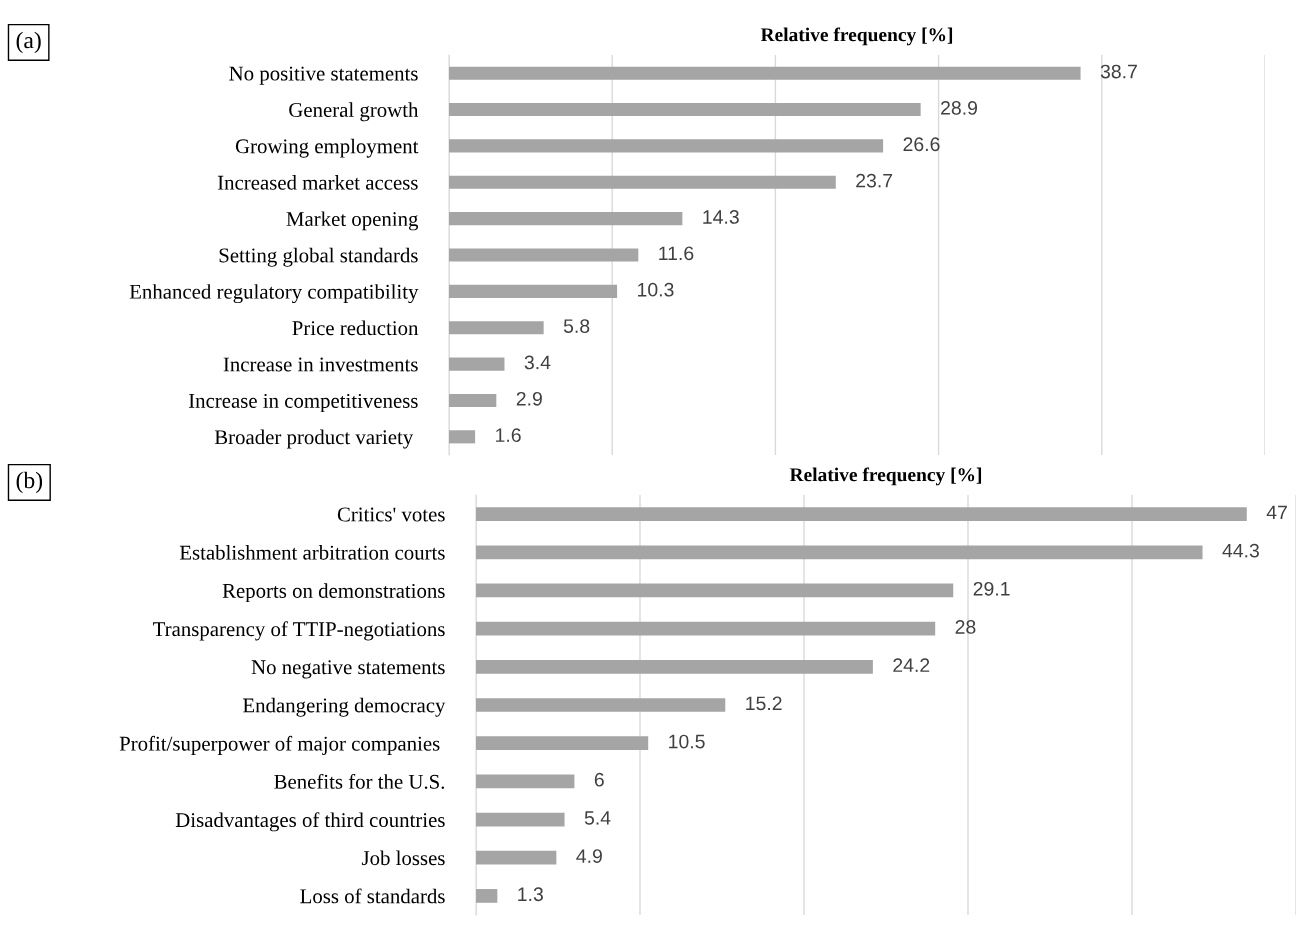 The image size is (1297, 941). What do you see at coordinates (348, 669) in the screenshot?
I see `y-tick-label: No negative statements` at bounding box center [348, 669].